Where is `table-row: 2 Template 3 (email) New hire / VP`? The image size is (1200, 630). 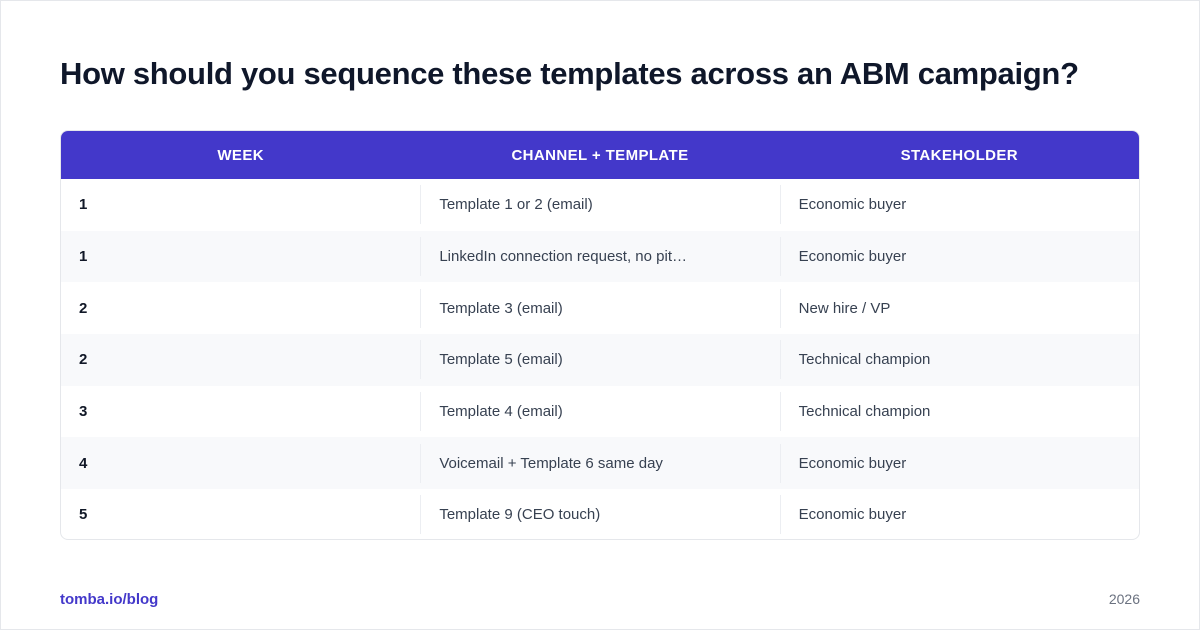 table-row: 2 Template 3 (email) New hire / VP is located at coordinates (600, 308).